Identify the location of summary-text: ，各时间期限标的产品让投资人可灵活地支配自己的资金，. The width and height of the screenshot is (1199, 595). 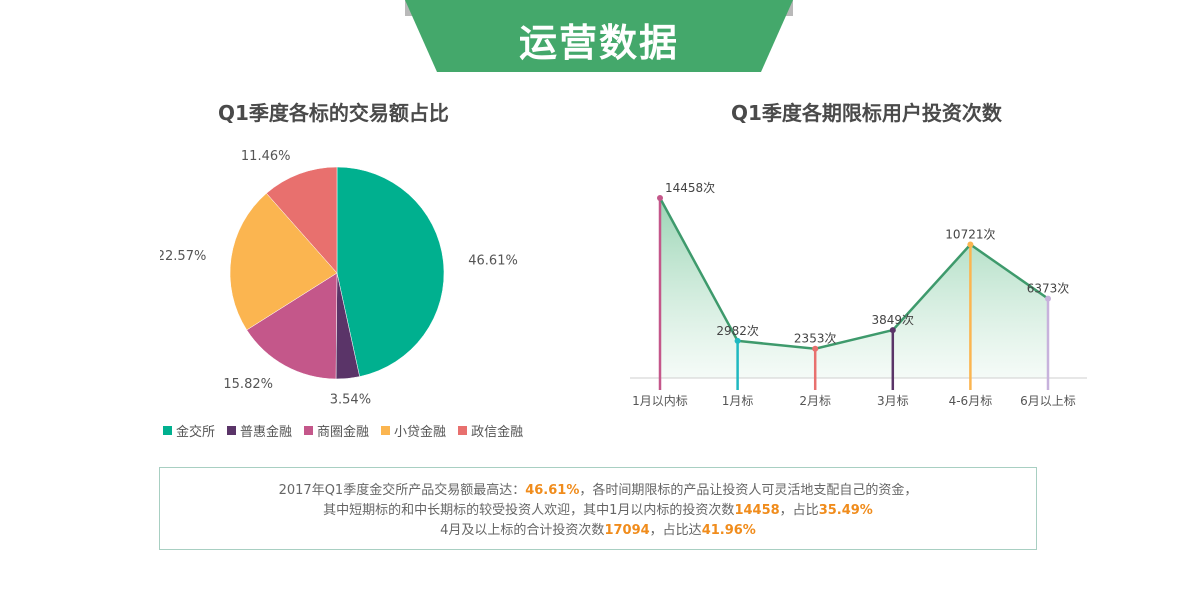
(748, 490).